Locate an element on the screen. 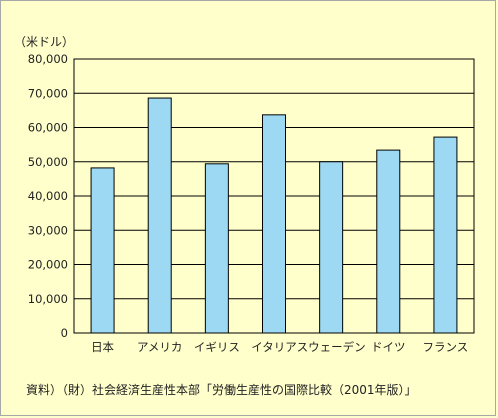 The height and width of the screenshot is (418, 498). y-tick-label: 50,000 is located at coordinates (48, 162).